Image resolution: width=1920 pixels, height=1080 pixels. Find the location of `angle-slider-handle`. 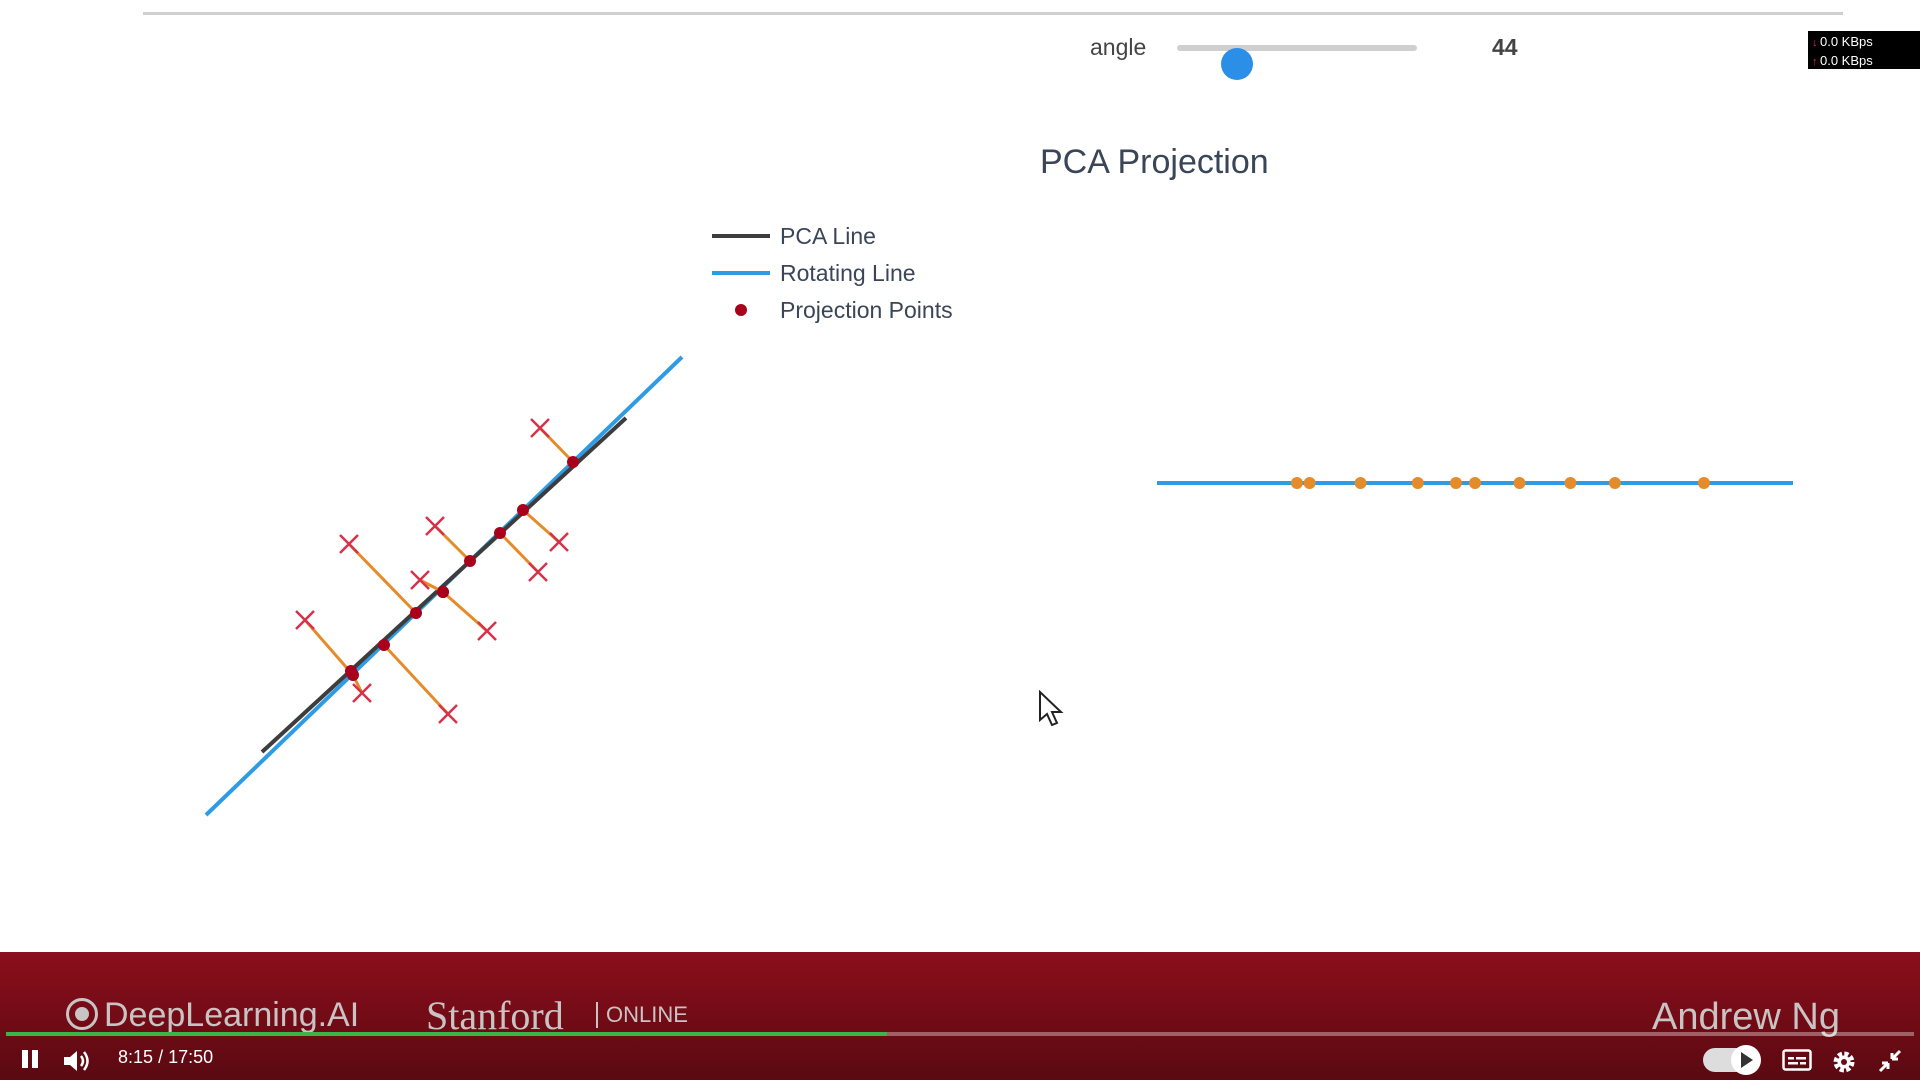

angle-slider-handle is located at coordinates (1237, 64).